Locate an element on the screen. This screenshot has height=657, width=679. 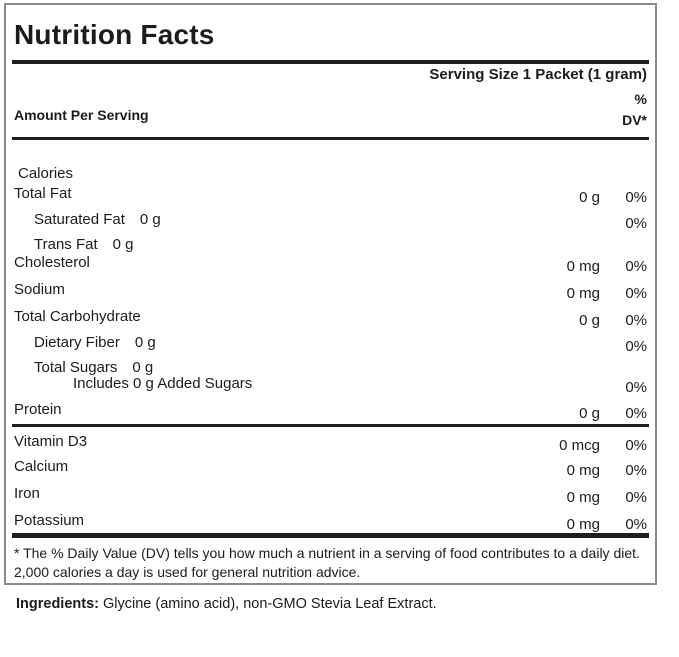
nutrient-row-sodium: Sodium 0 mg 0% is located at coordinates (330, 294).